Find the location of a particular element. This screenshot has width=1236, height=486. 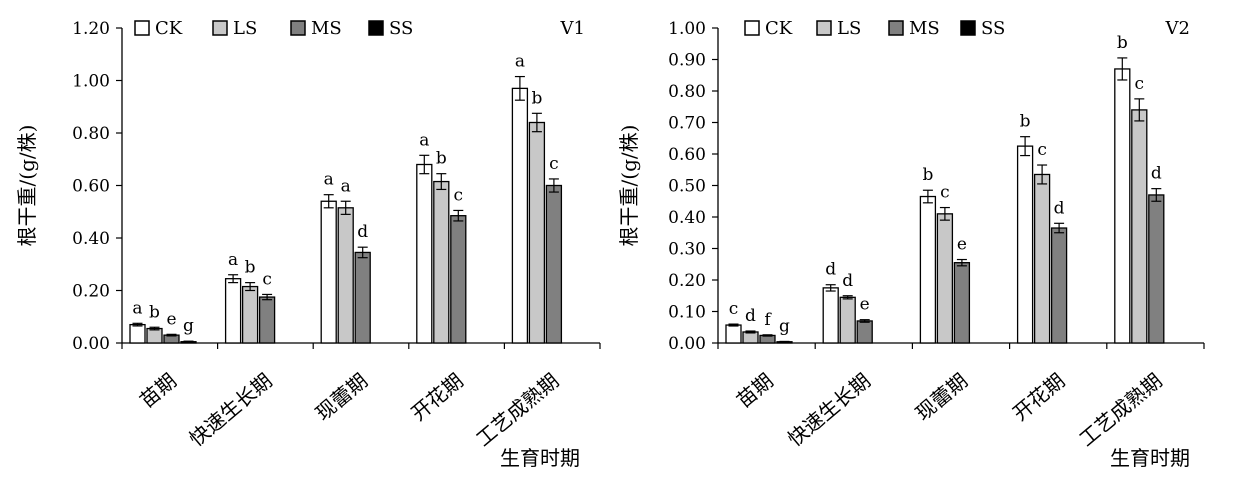

y-tick-label: 0.60 is located at coordinates (687, 155).